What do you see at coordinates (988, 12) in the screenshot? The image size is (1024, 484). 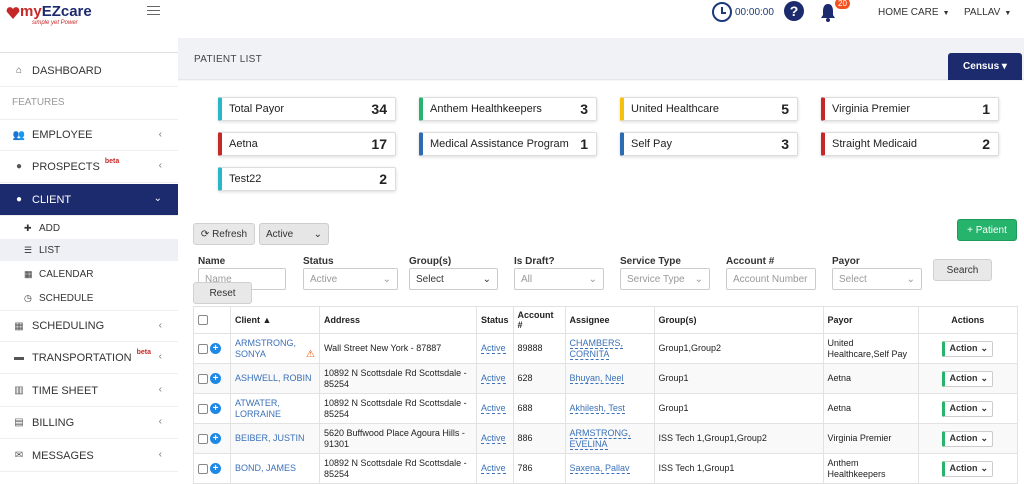 I see `user-menu: PALLAV ▼` at bounding box center [988, 12].